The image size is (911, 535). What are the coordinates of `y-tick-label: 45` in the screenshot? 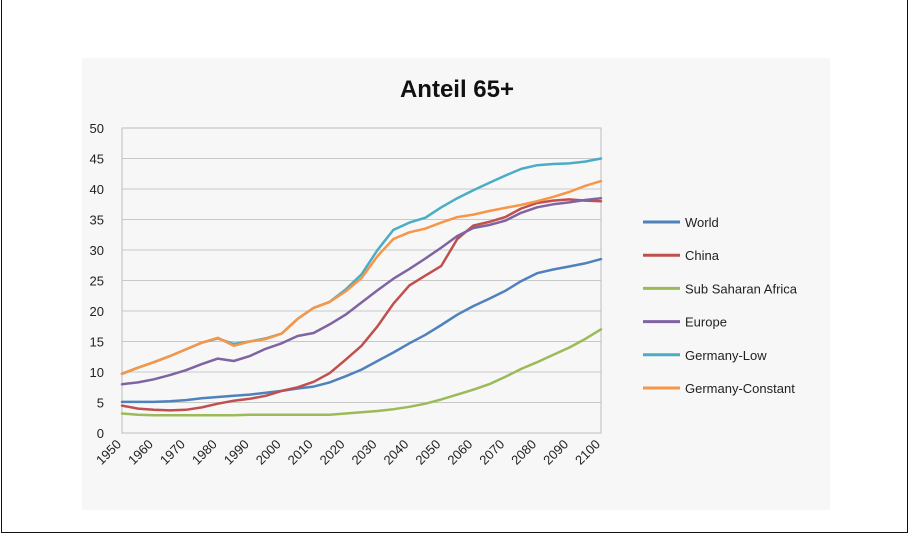 It's located at (97, 159).